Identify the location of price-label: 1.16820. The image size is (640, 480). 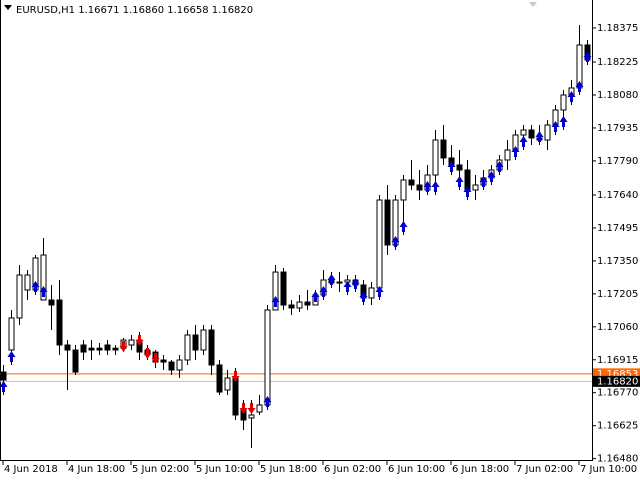
(617, 381).